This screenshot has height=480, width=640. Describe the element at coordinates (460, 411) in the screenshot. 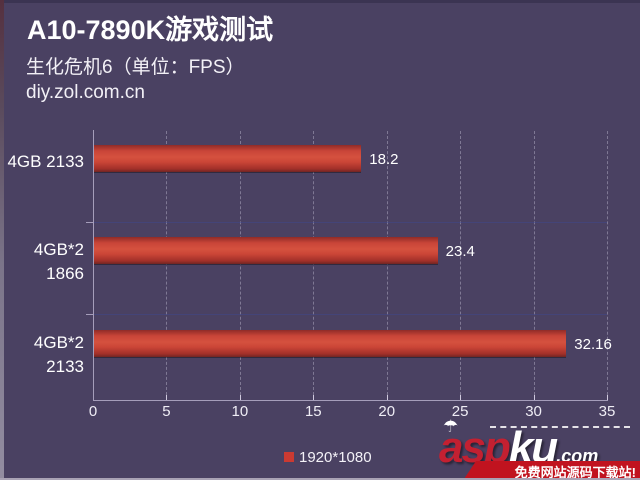

I see `x-axis-tick-label: 25` at that location.